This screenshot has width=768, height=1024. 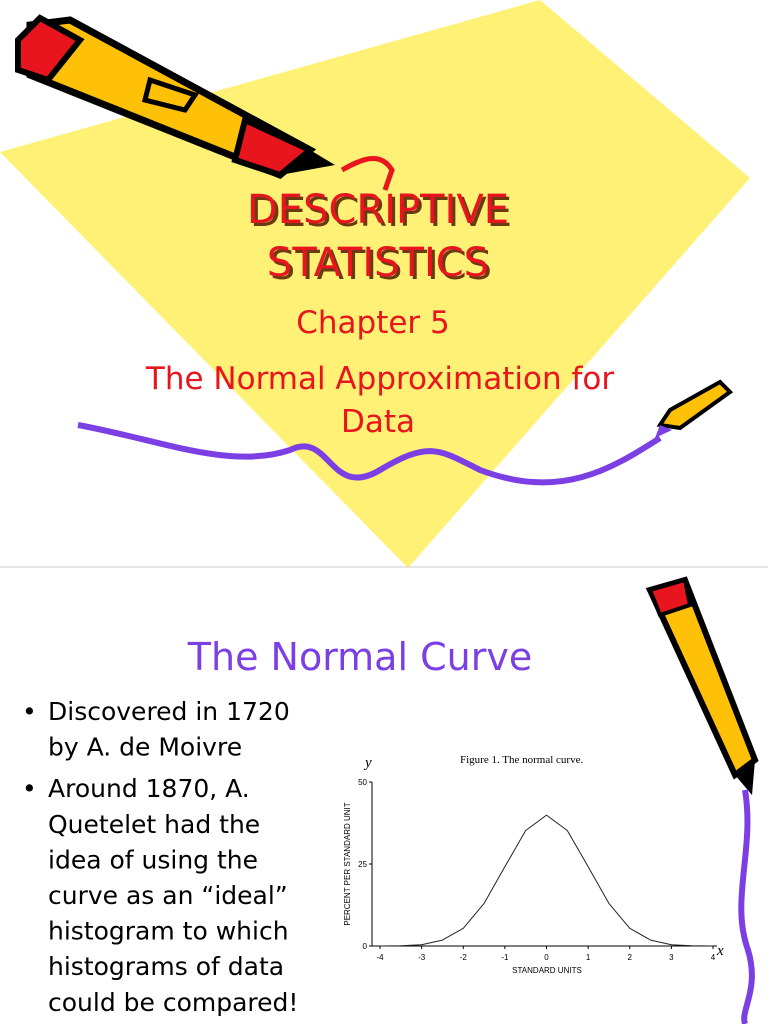 What do you see at coordinates (168, 895) in the screenshot?
I see `bullet-line: curve as an “ideal”` at bounding box center [168, 895].